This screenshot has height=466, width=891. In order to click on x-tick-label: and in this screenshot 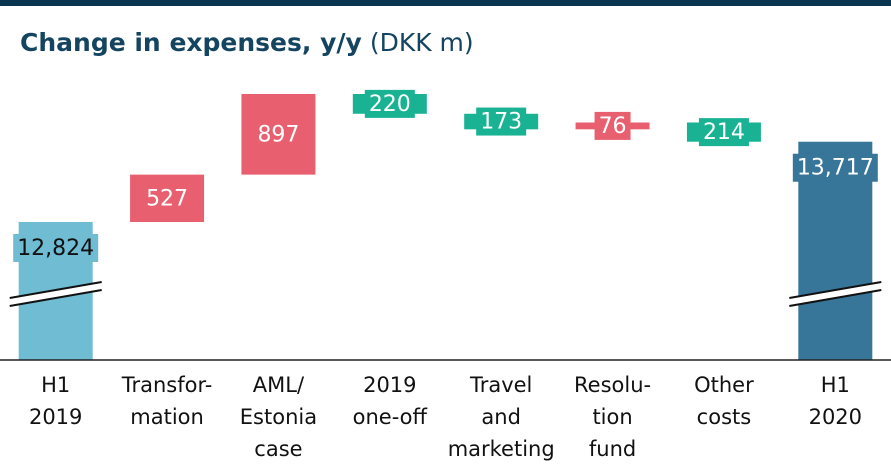, I will do `click(501, 417)`.